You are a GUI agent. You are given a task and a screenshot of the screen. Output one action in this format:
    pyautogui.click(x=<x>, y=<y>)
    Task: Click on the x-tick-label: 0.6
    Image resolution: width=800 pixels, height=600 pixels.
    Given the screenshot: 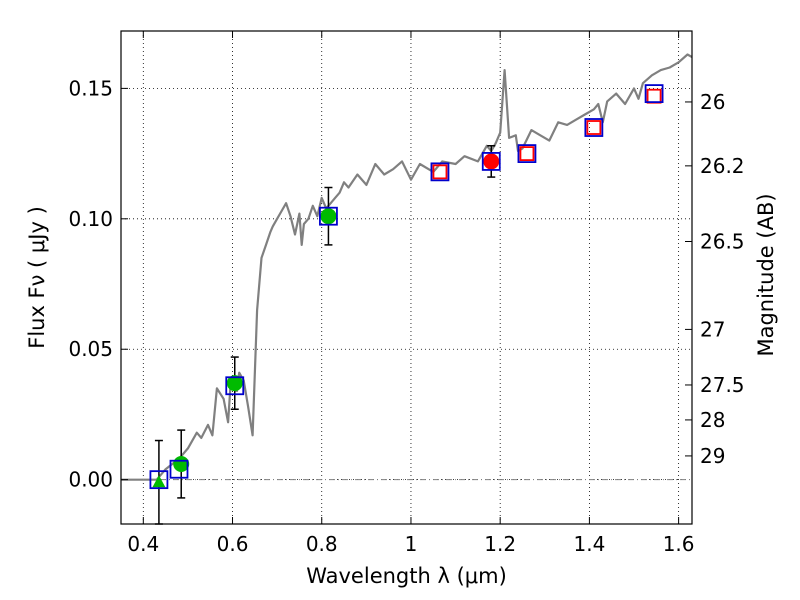 What is the action you would take?
    pyautogui.click(x=233, y=544)
    